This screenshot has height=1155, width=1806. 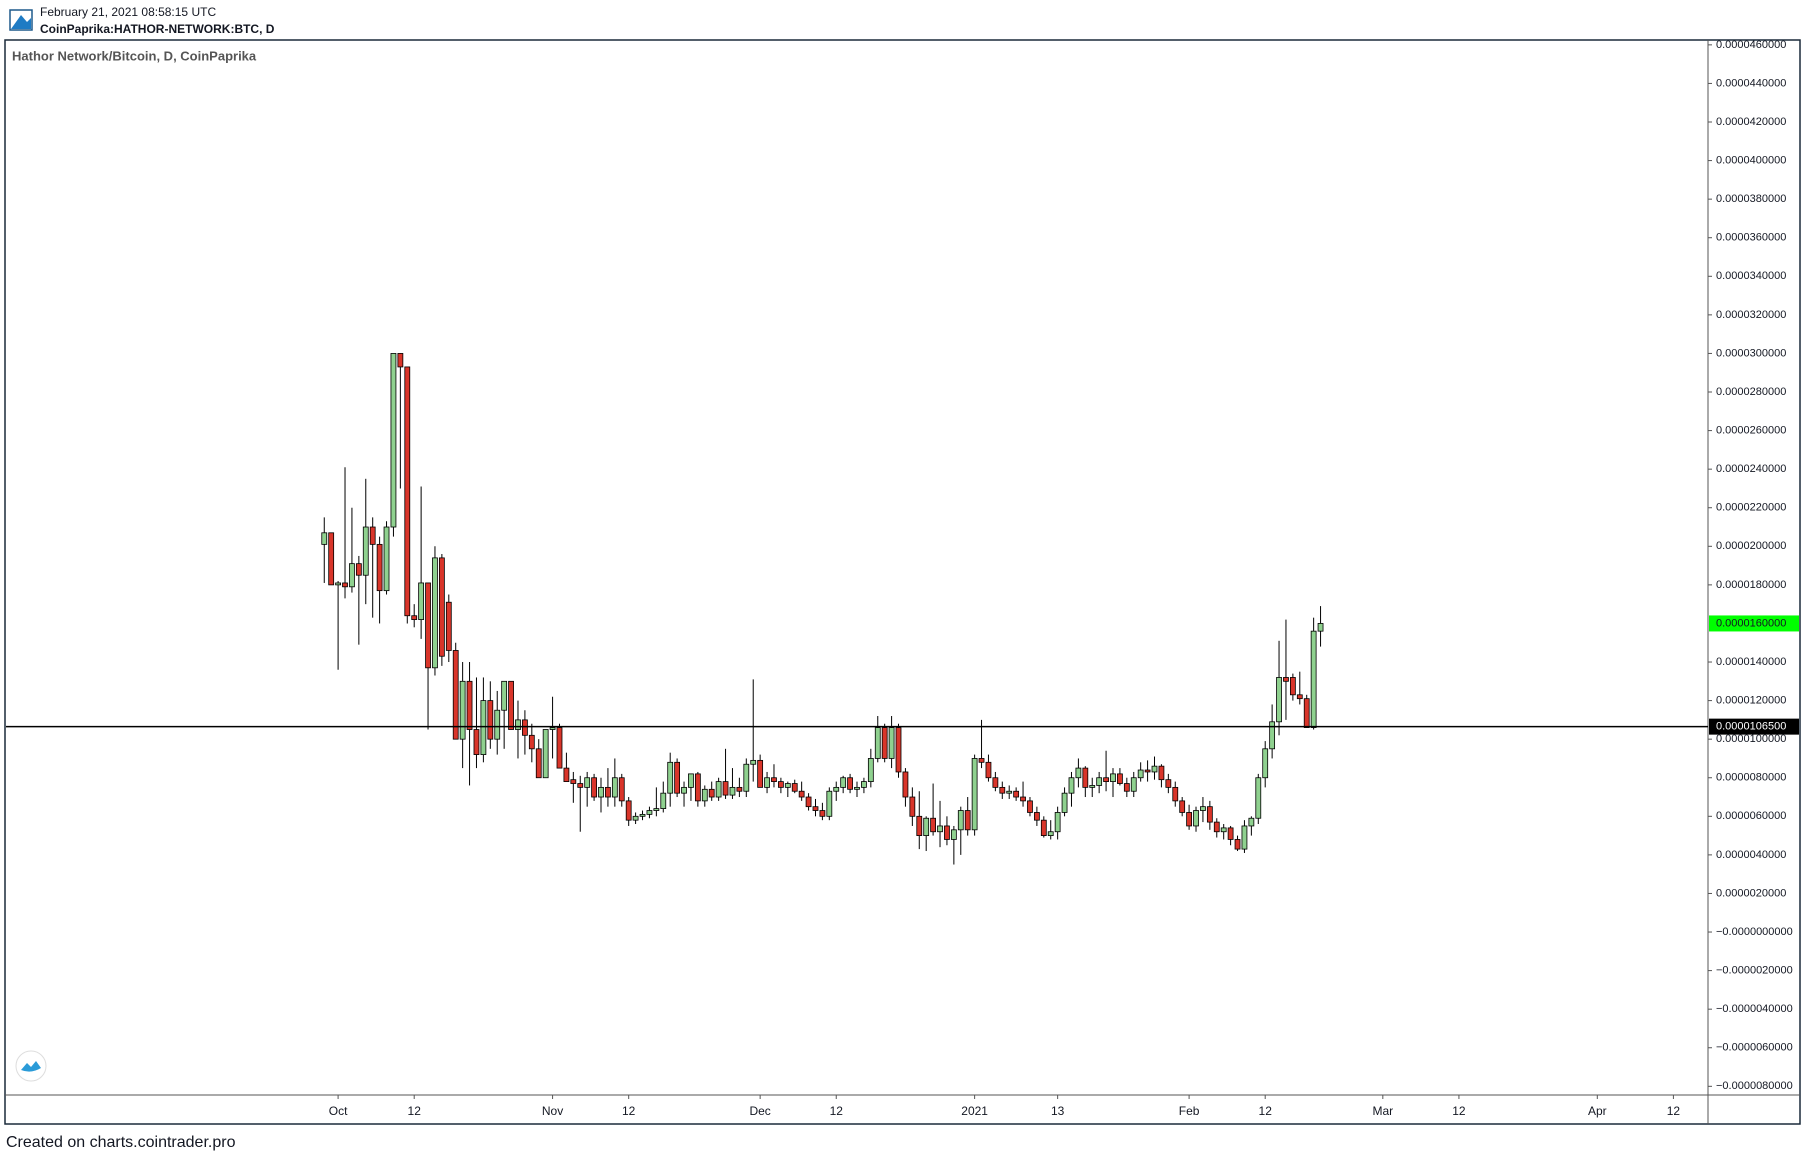 What do you see at coordinates (1754, 1048) in the screenshot?
I see `y-tick-label: −0.0000060000` at bounding box center [1754, 1048].